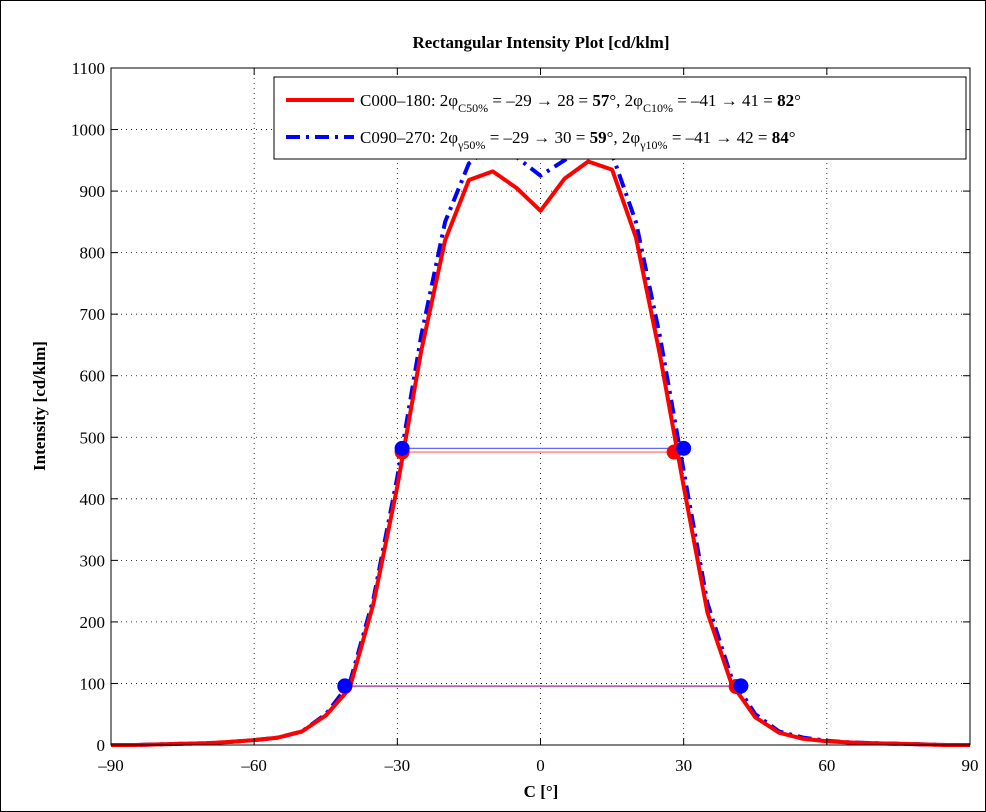 The height and width of the screenshot is (812, 986). Describe the element at coordinates (93, 499) in the screenshot. I see `y-tick-label: 400` at that location.